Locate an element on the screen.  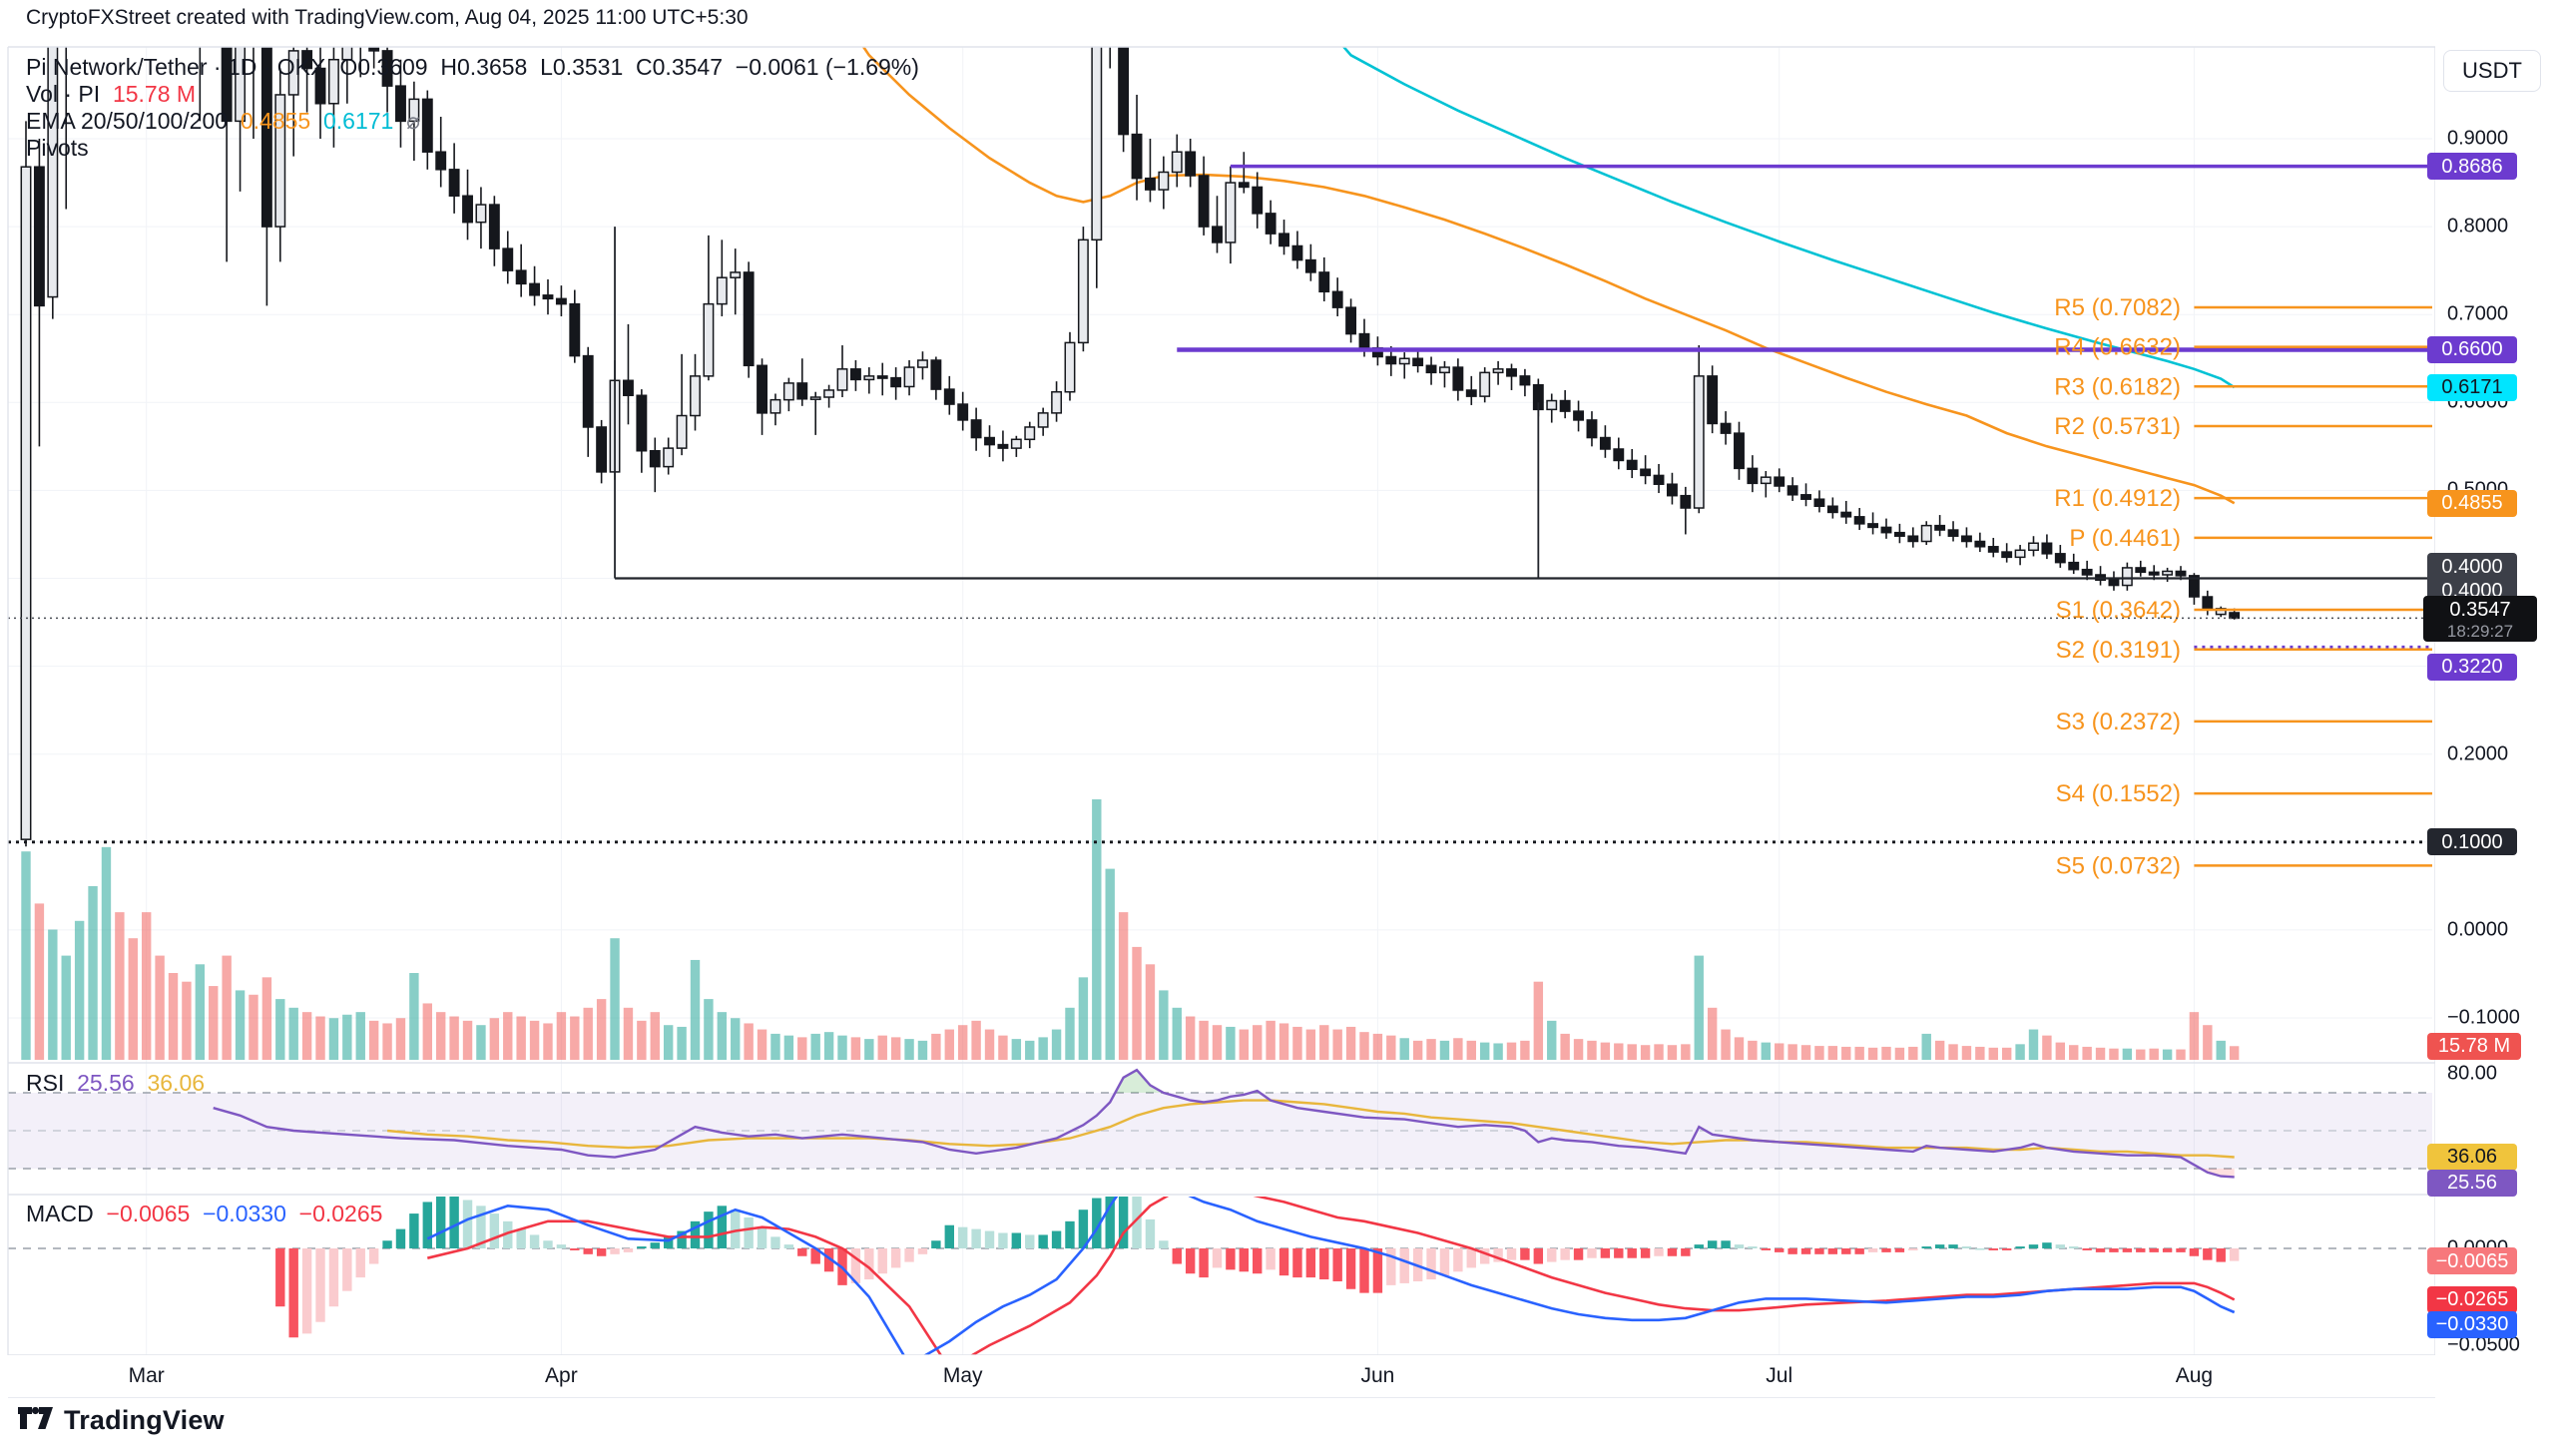
price-tick: 0.0000 is located at coordinates (2478, 929).